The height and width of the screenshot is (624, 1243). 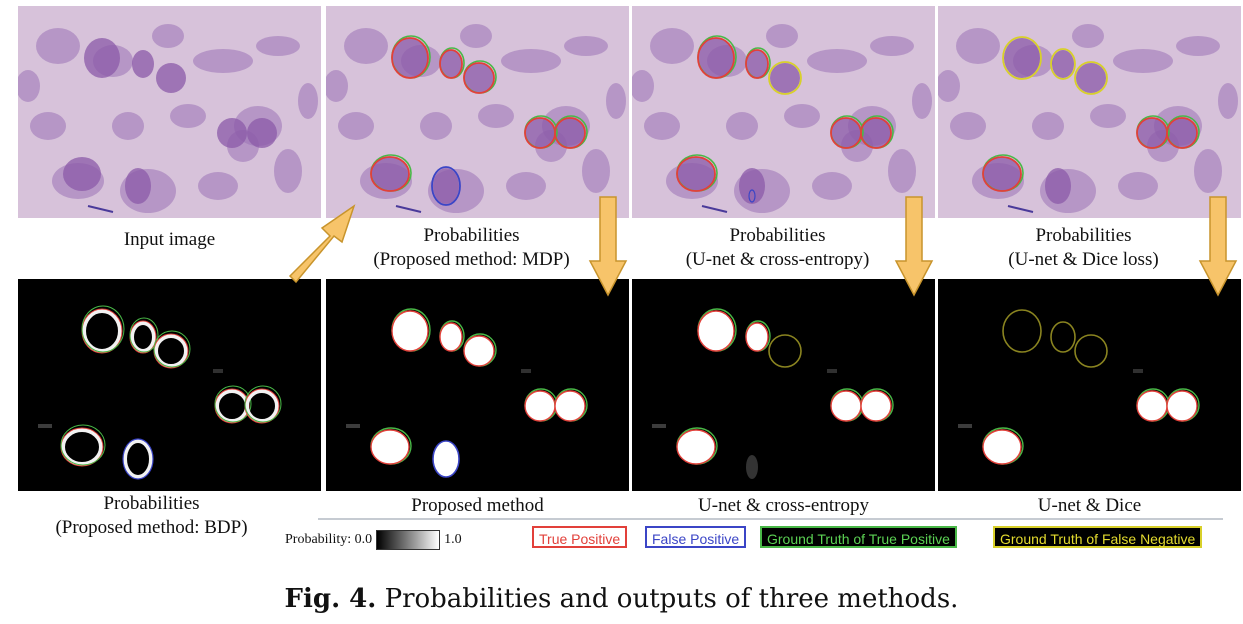 What do you see at coordinates (1089, 505) in the screenshot?
I see `caption-dice-output: U-net & Dice` at bounding box center [1089, 505].